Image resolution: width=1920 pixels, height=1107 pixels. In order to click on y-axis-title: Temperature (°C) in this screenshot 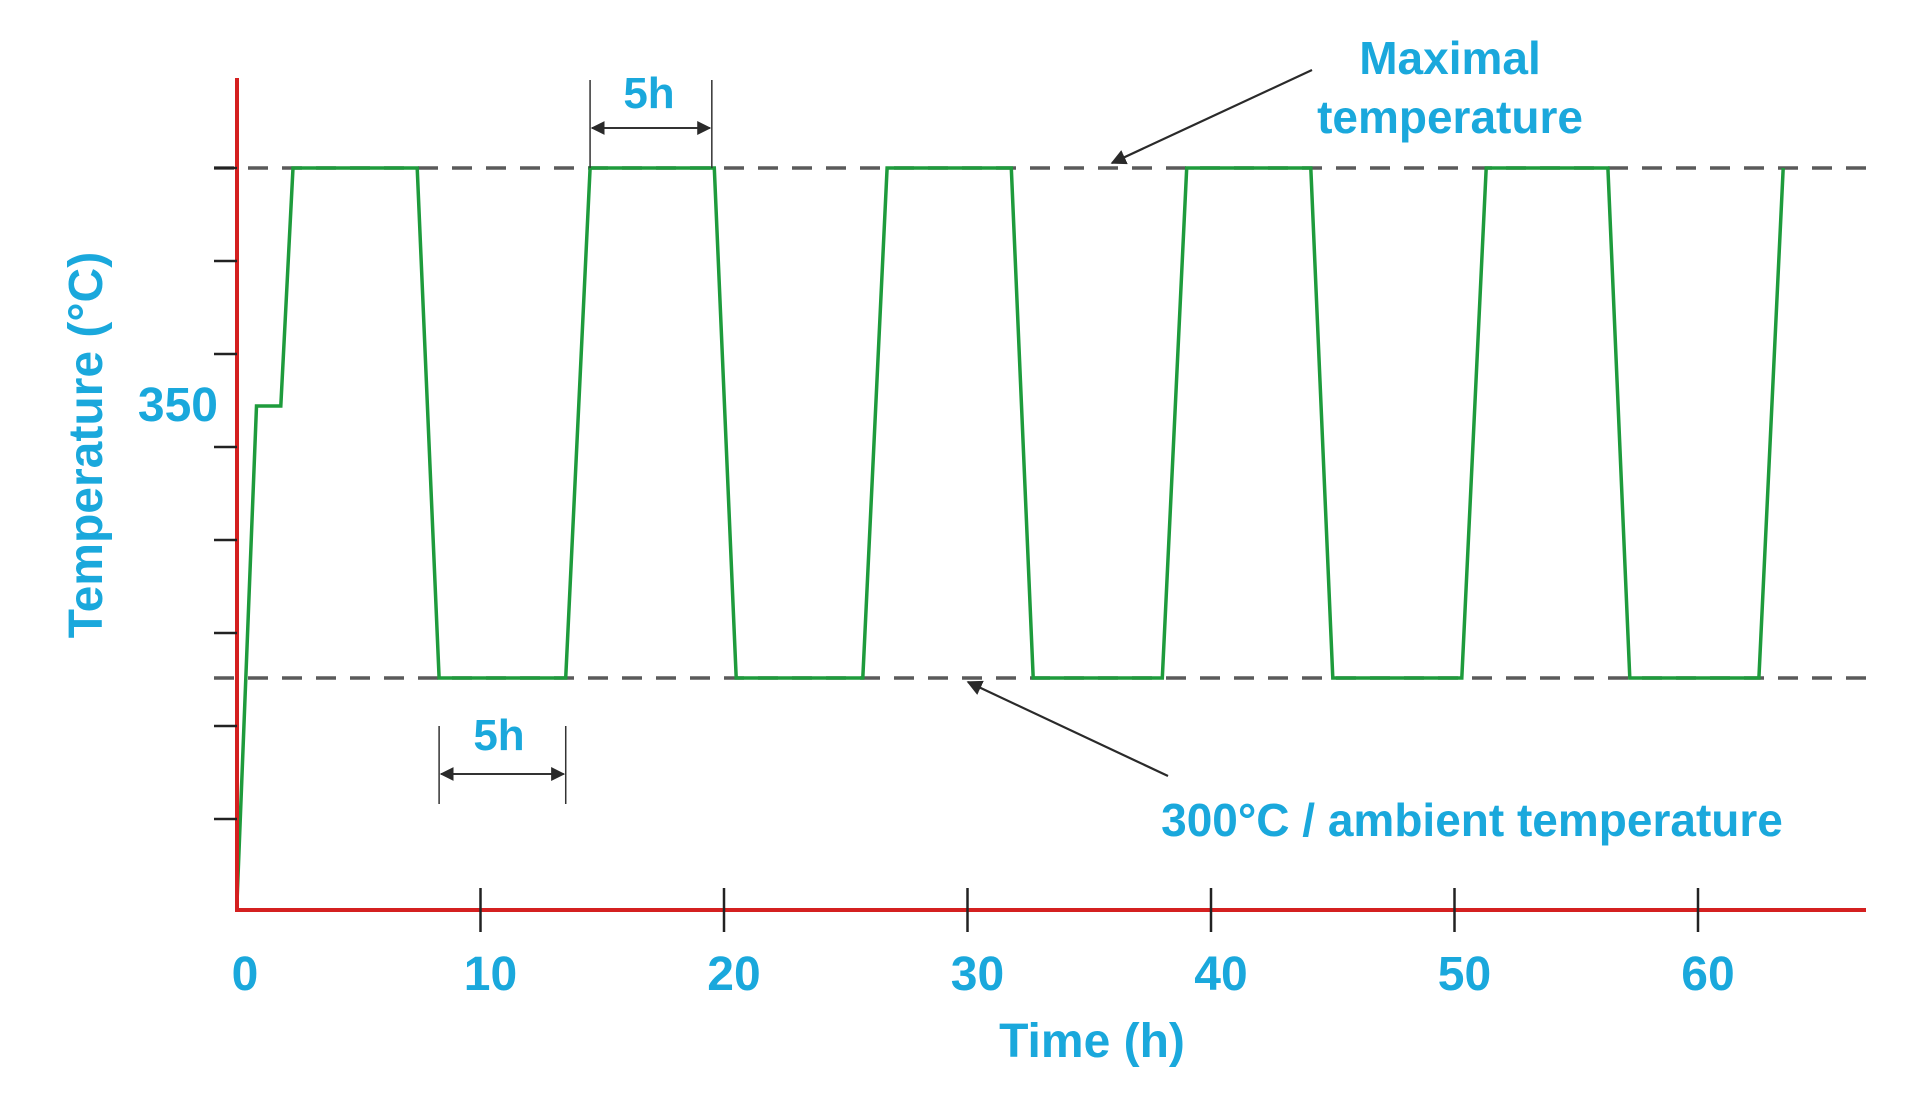, I will do `click(86, 445)`.